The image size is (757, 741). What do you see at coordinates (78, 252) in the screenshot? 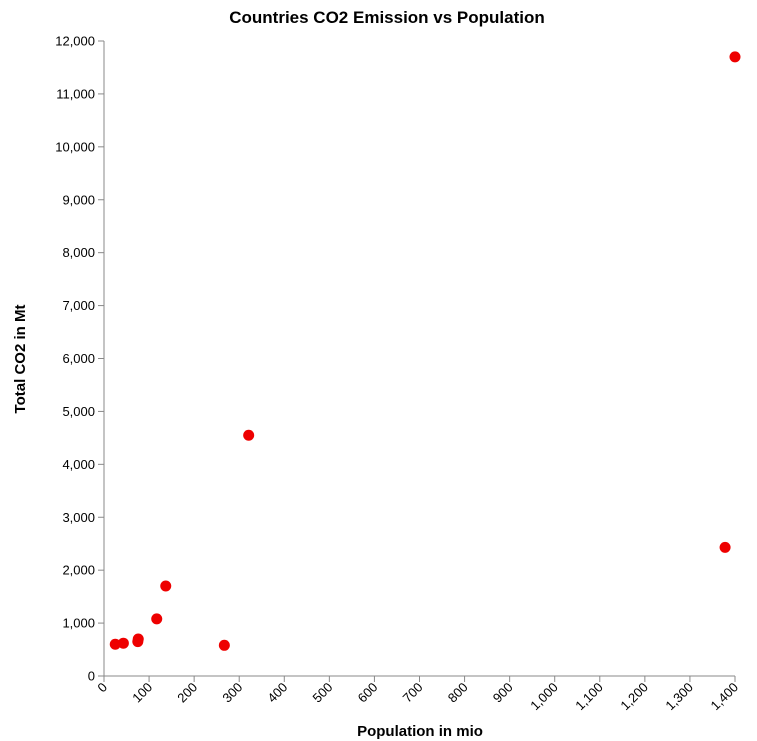
I see `y-tick-label: 8,000` at bounding box center [78, 252].